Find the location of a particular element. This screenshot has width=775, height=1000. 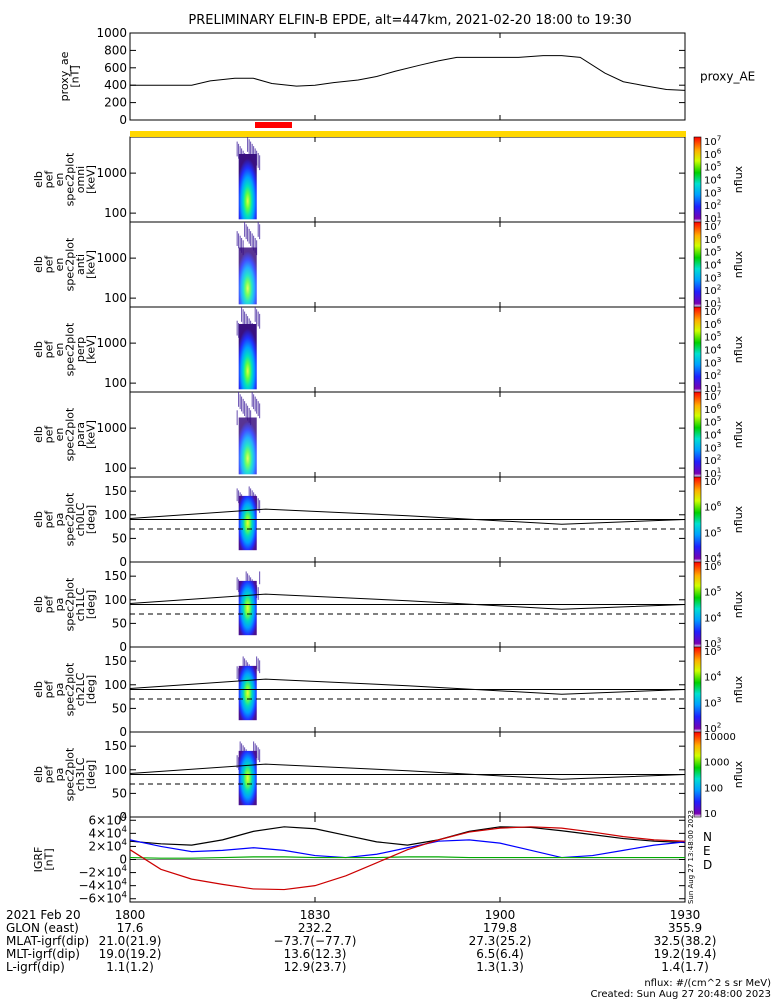

colorbar-tick-label: 10000 is located at coordinates (720, 737).